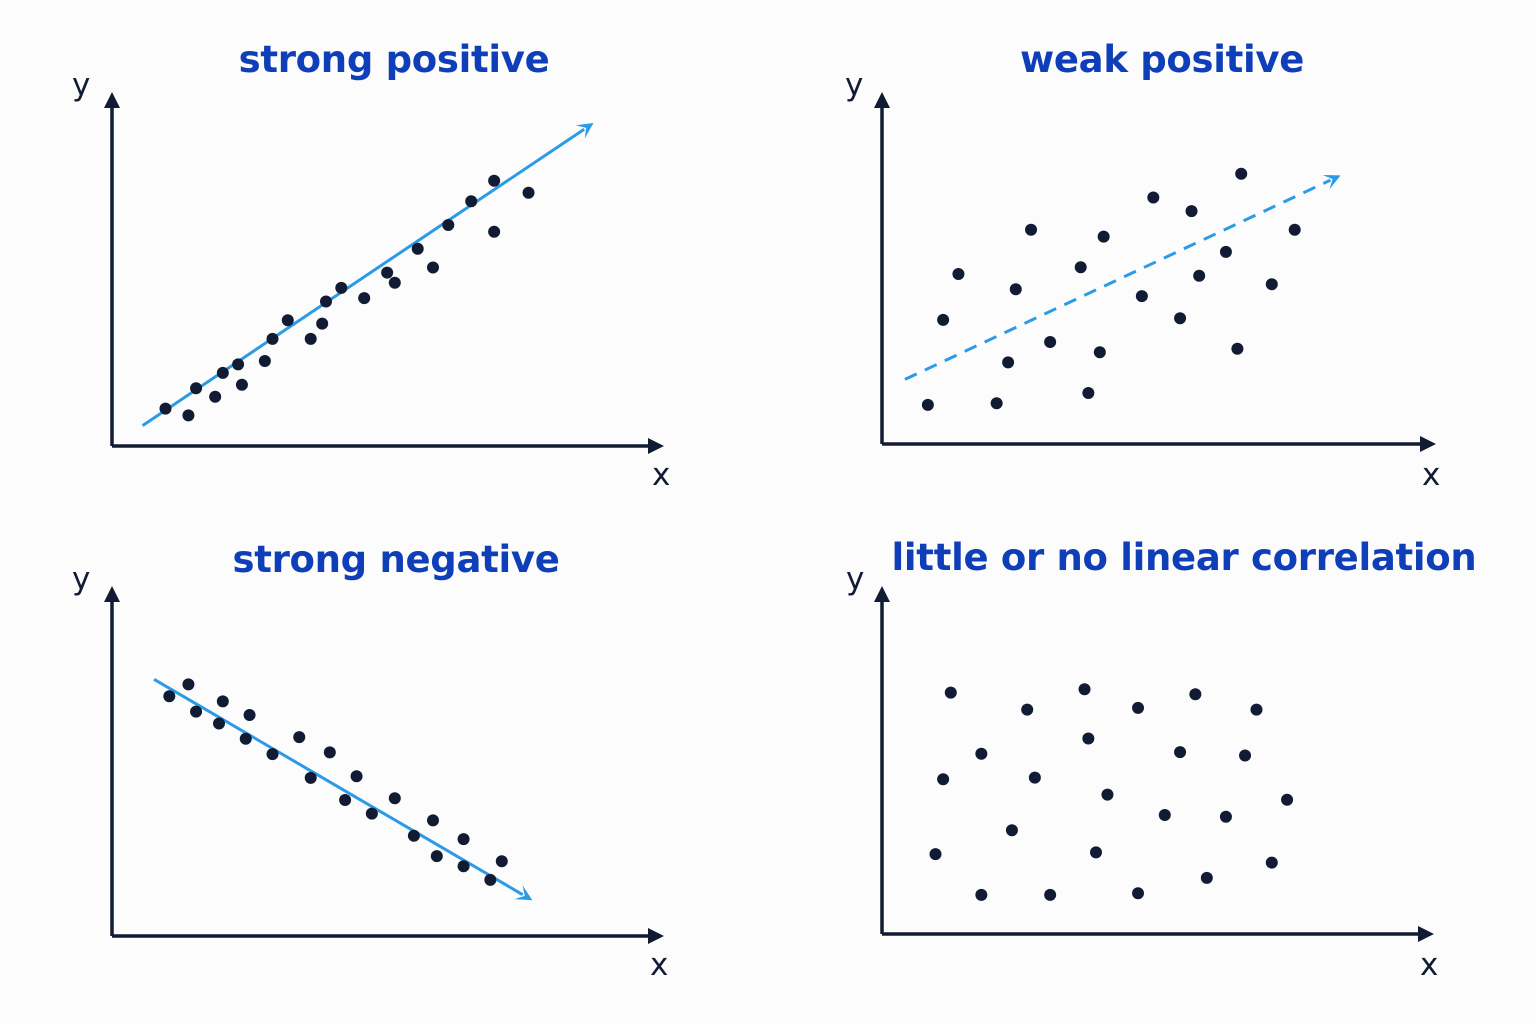 This screenshot has width=1536, height=1024. Describe the element at coordinates (1184, 557) in the screenshot. I see `chart-title: little or no linear correlation` at that location.